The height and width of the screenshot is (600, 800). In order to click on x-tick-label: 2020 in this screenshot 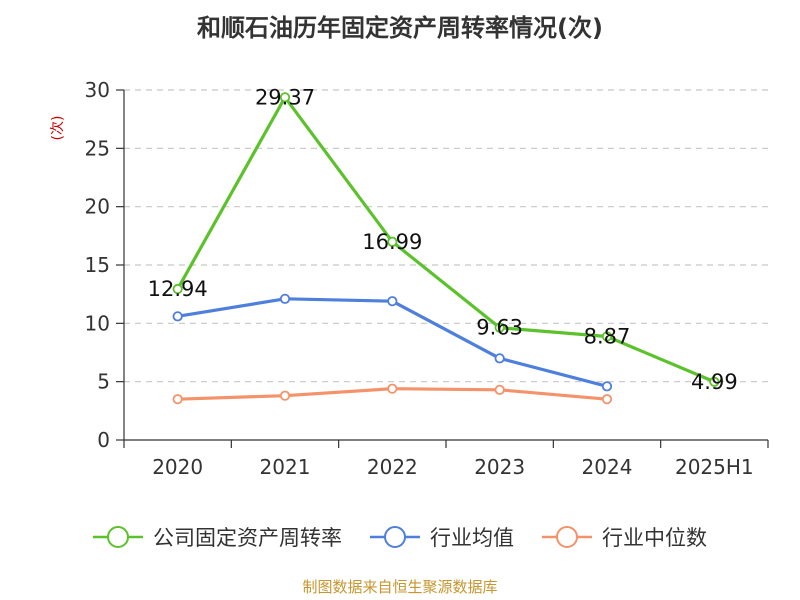, I will do `click(177, 467)`.